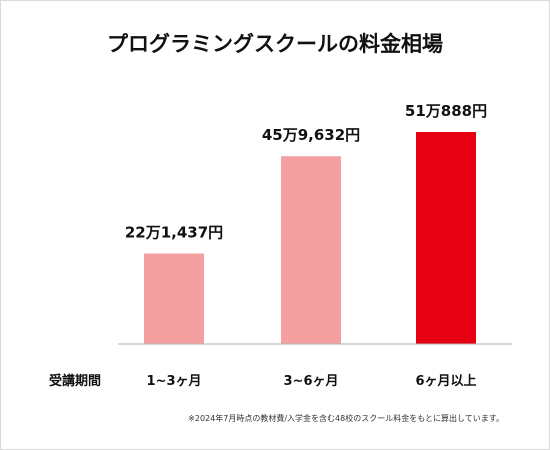 The height and width of the screenshot is (450, 550). Describe the element at coordinates (275, 44) in the screenshot. I see `chart-title: プログラミングスクールの料金相場` at that location.